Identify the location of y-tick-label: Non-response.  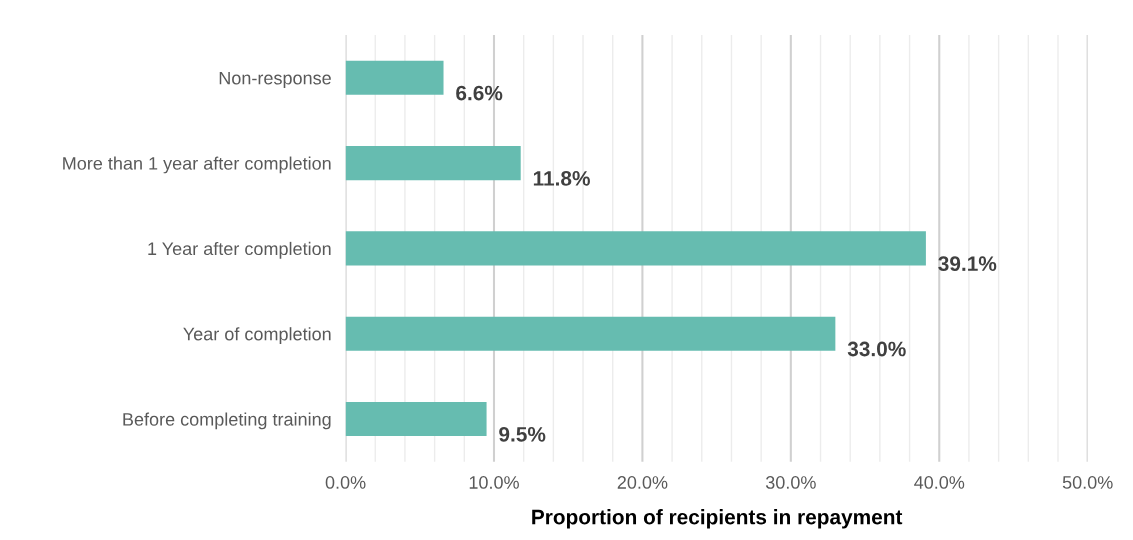
(275, 80).